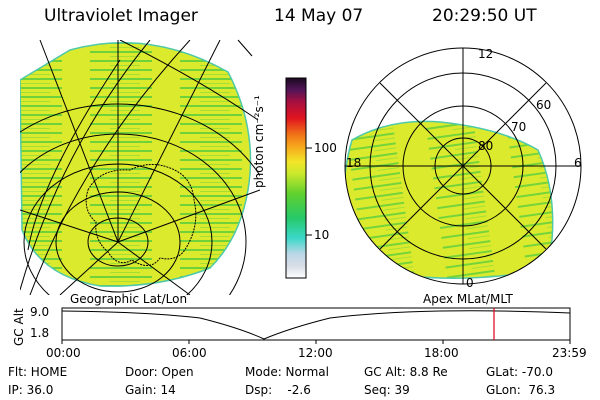 The width and height of the screenshot is (600, 400). I want to click on coastline, so click(141, 215).